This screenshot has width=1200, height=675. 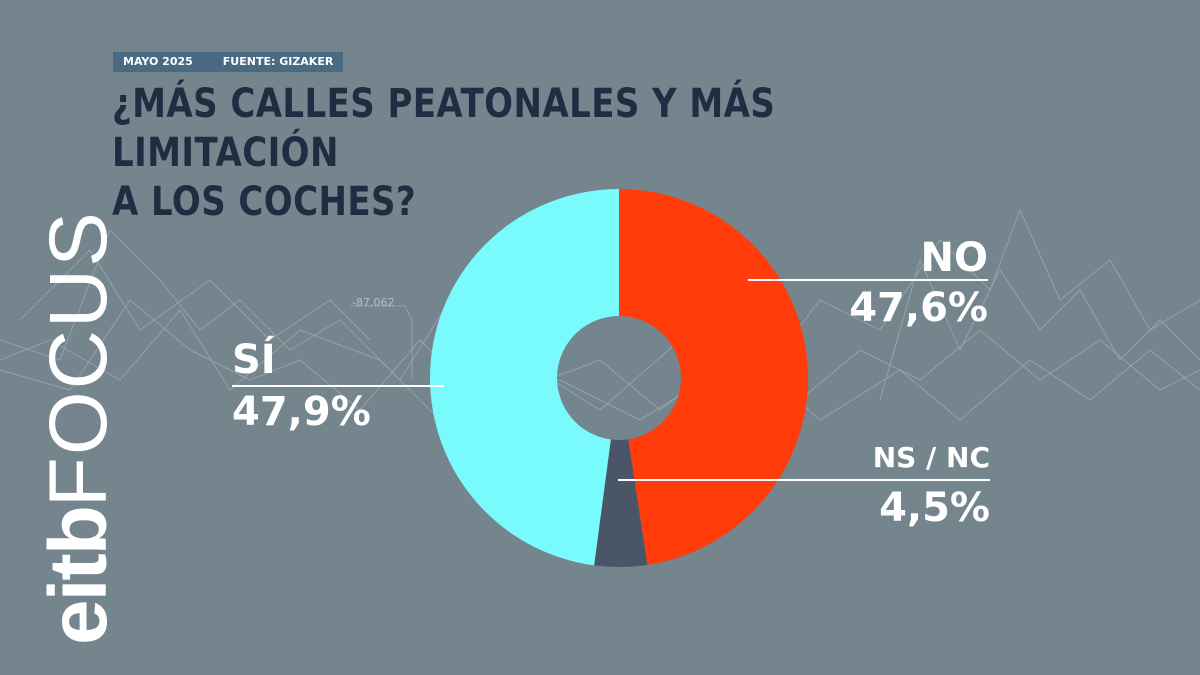 What do you see at coordinates (373, 302) in the screenshot?
I see `background-value-label: -87.062` at bounding box center [373, 302].